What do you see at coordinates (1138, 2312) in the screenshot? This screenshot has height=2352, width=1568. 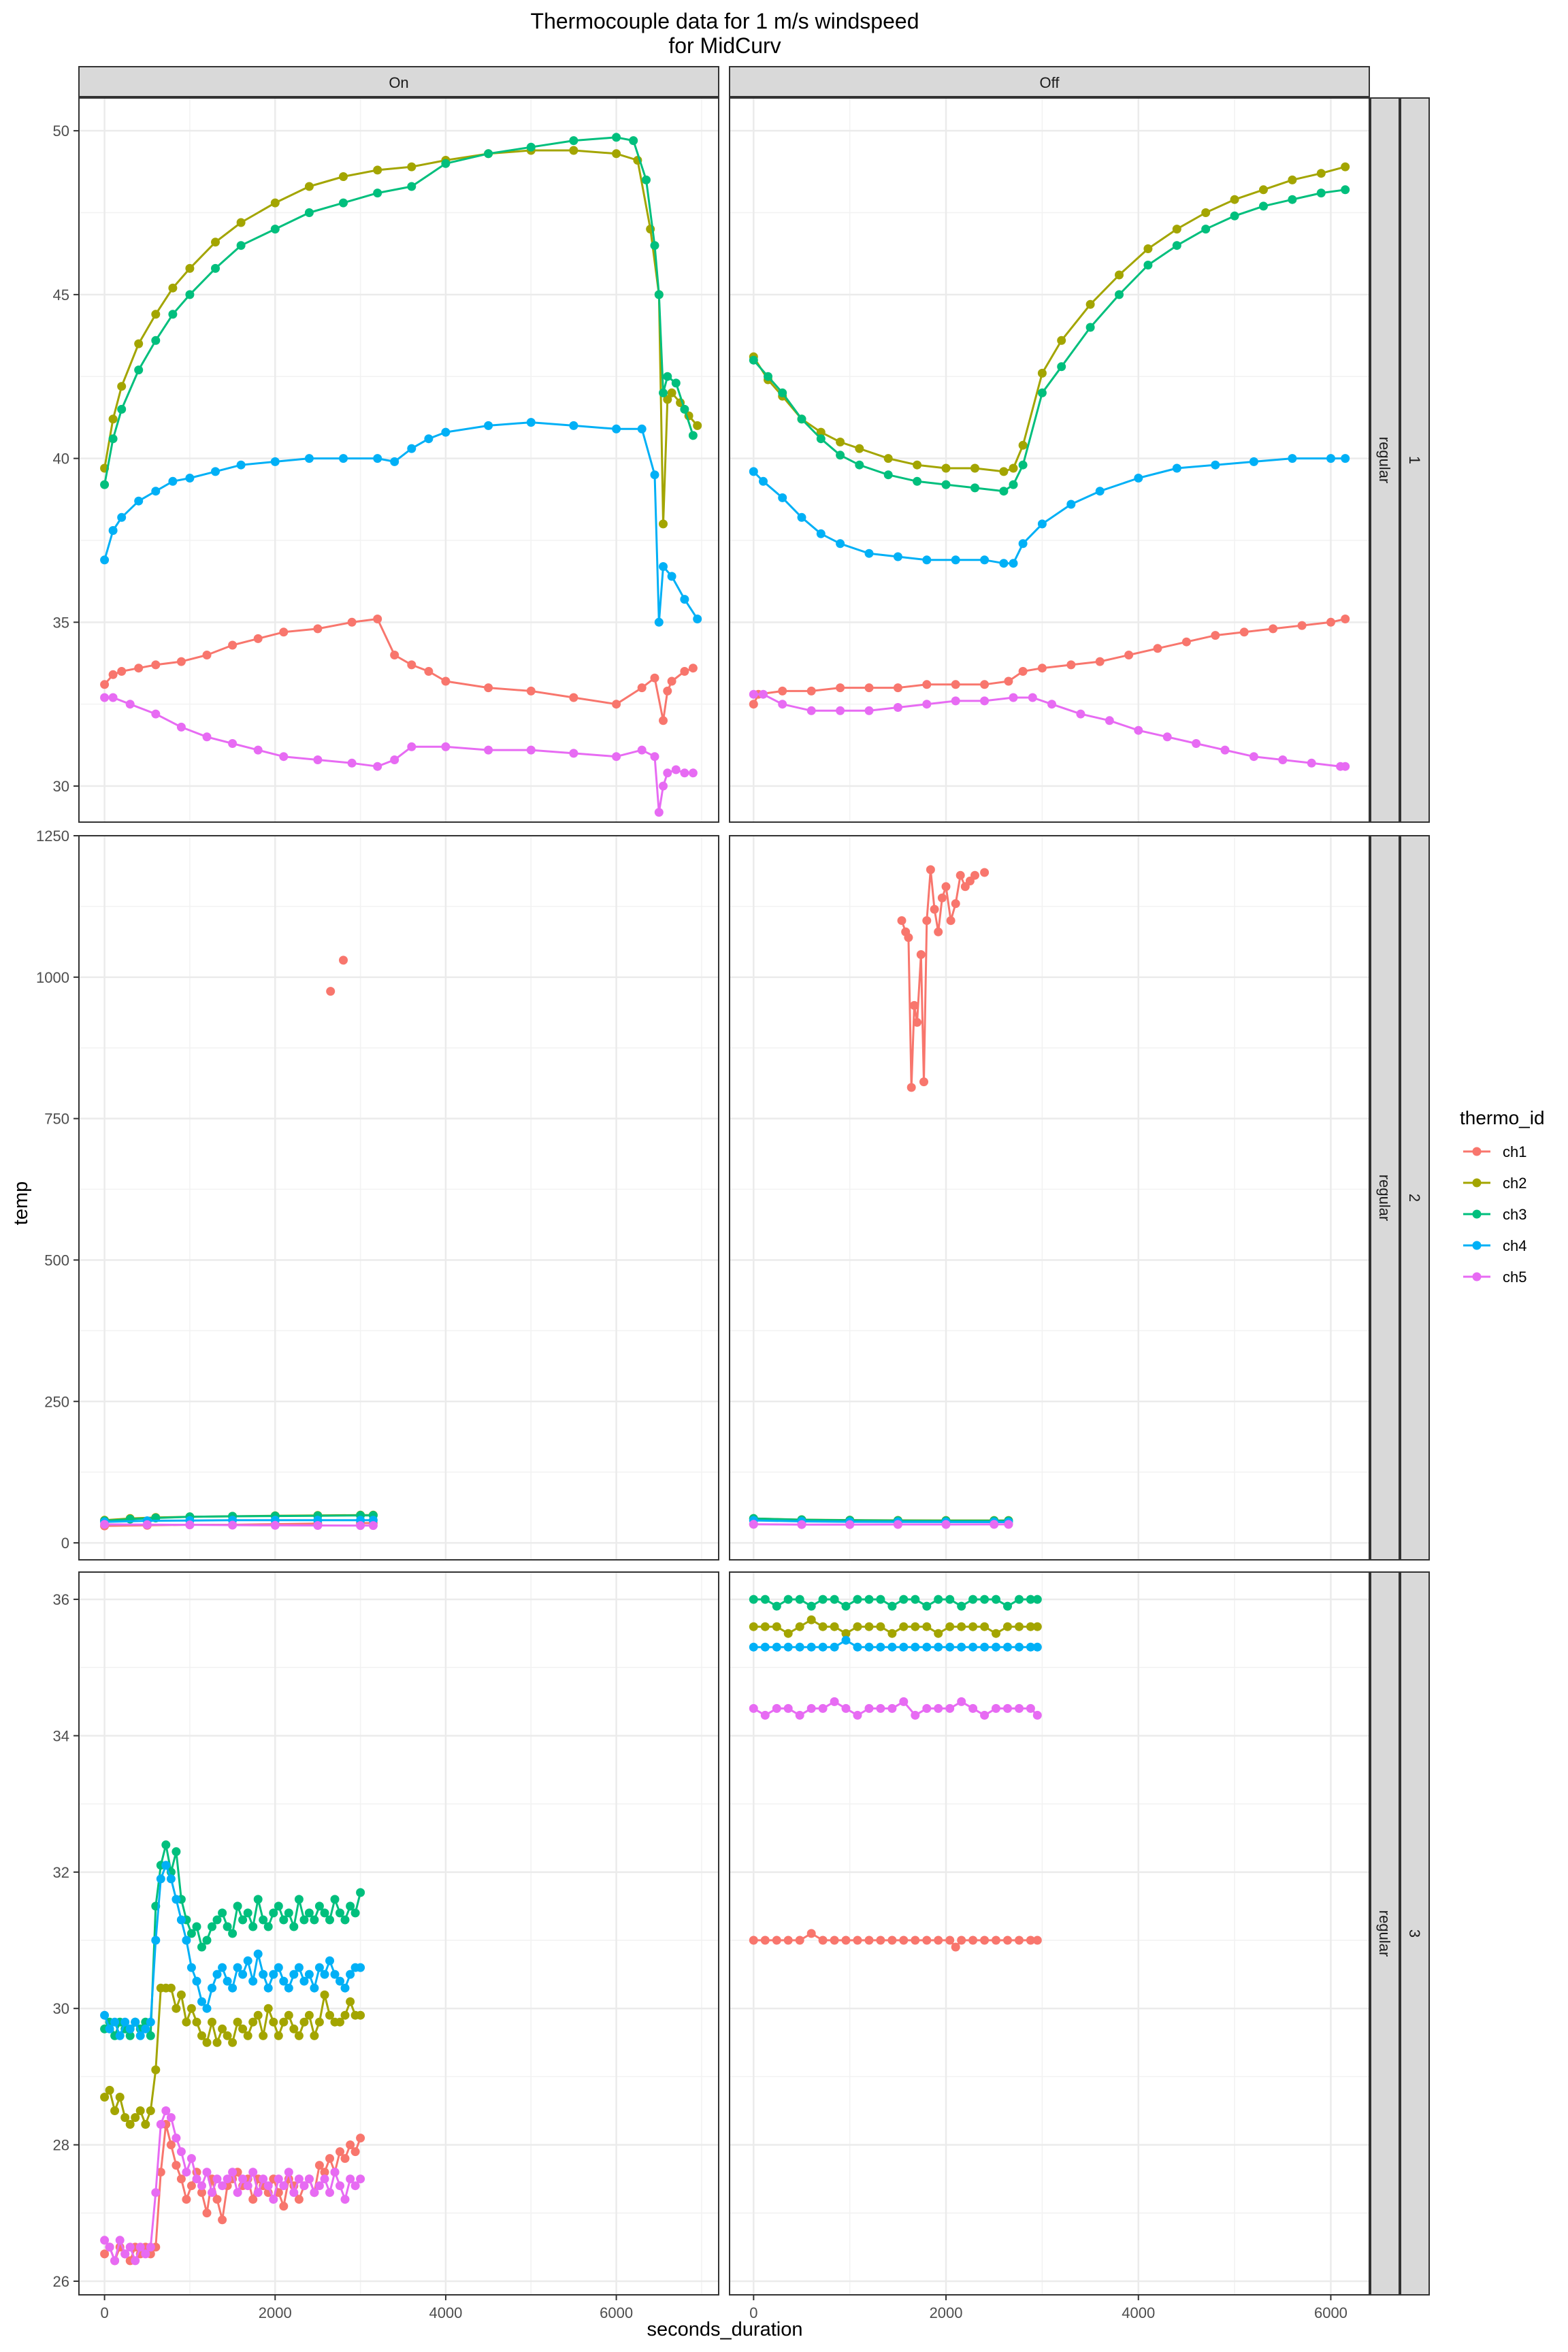 I see `x-tick-label: 4000` at bounding box center [1138, 2312].